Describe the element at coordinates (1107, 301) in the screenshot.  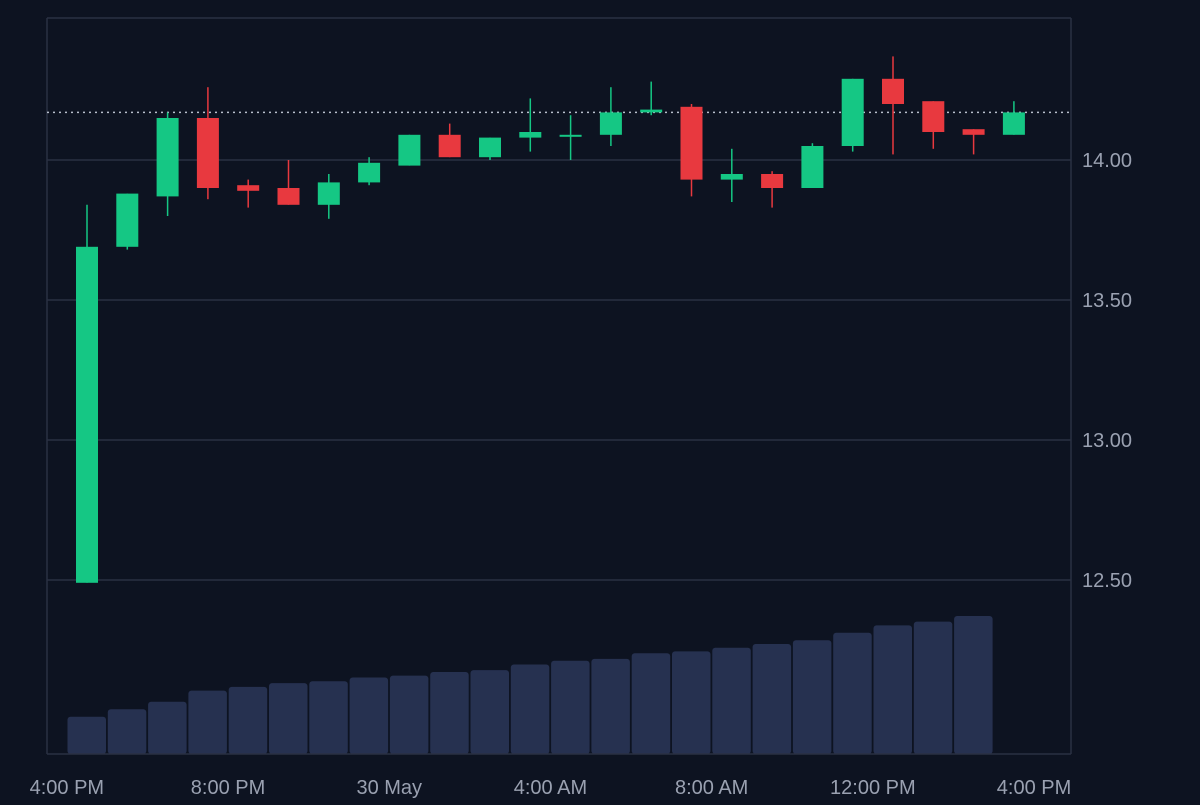
I see `price-tick-label: 13.50` at that location.